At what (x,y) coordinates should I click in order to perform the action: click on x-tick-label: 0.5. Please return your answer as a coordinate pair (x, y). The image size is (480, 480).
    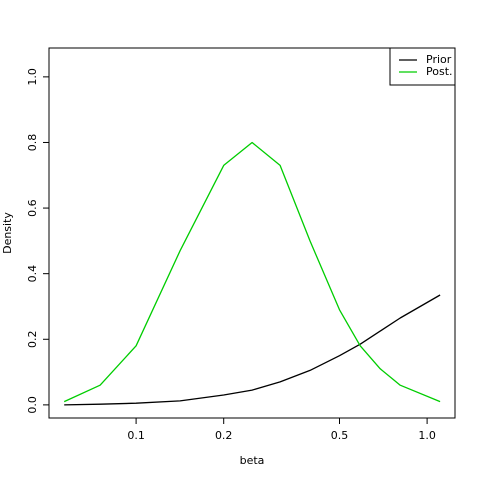
    Looking at the image, I should click on (340, 435).